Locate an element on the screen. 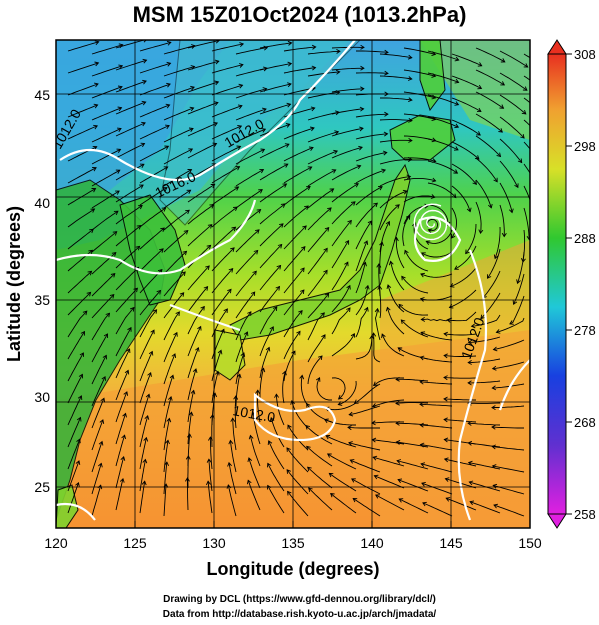  land-kyushu is located at coordinates (230, 355).